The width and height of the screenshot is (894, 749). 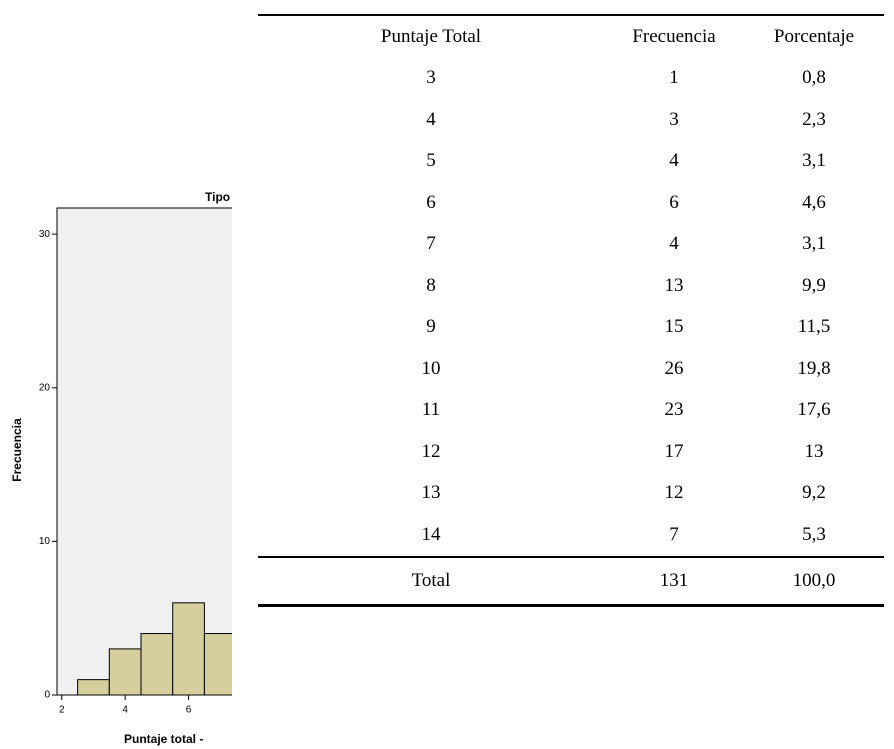 What do you see at coordinates (814, 493) in the screenshot?
I see `table-cell: 9,2` at bounding box center [814, 493].